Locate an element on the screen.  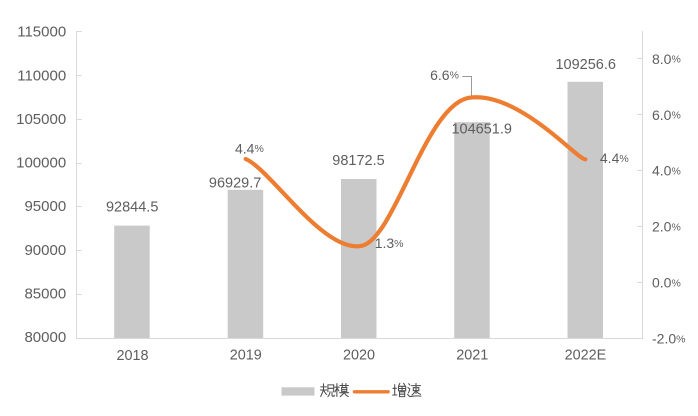
svg-text: 80000 is located at coordinates (45, 337).